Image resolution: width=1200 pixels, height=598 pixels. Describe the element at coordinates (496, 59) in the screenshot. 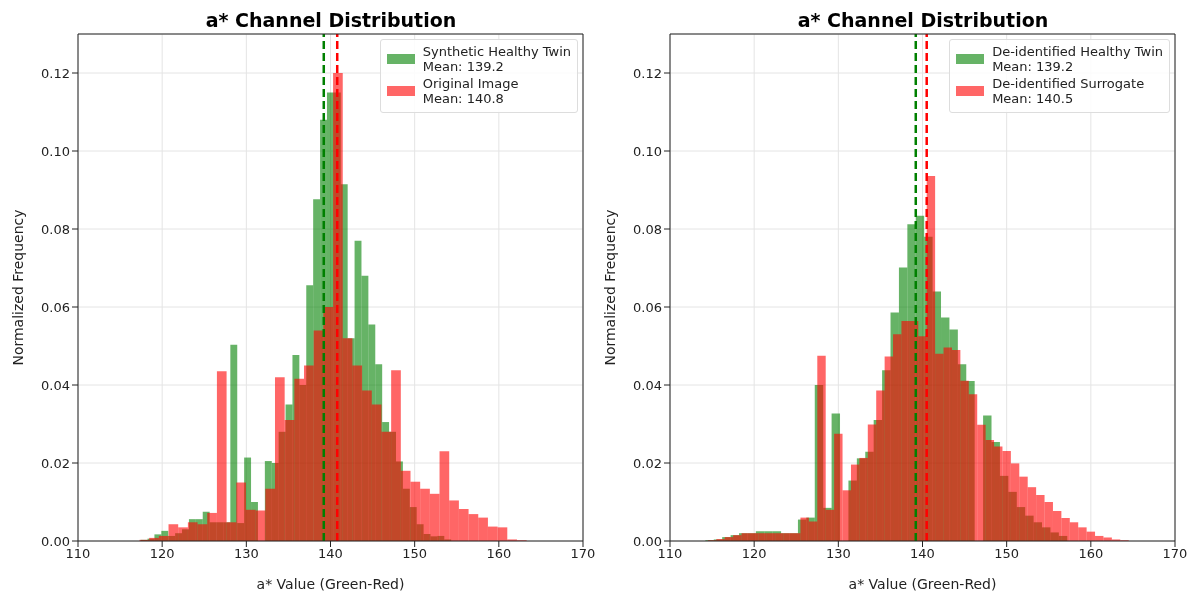

I see `legend-label: Synthetic Healthy Twin Mean: 139.2` at that location.